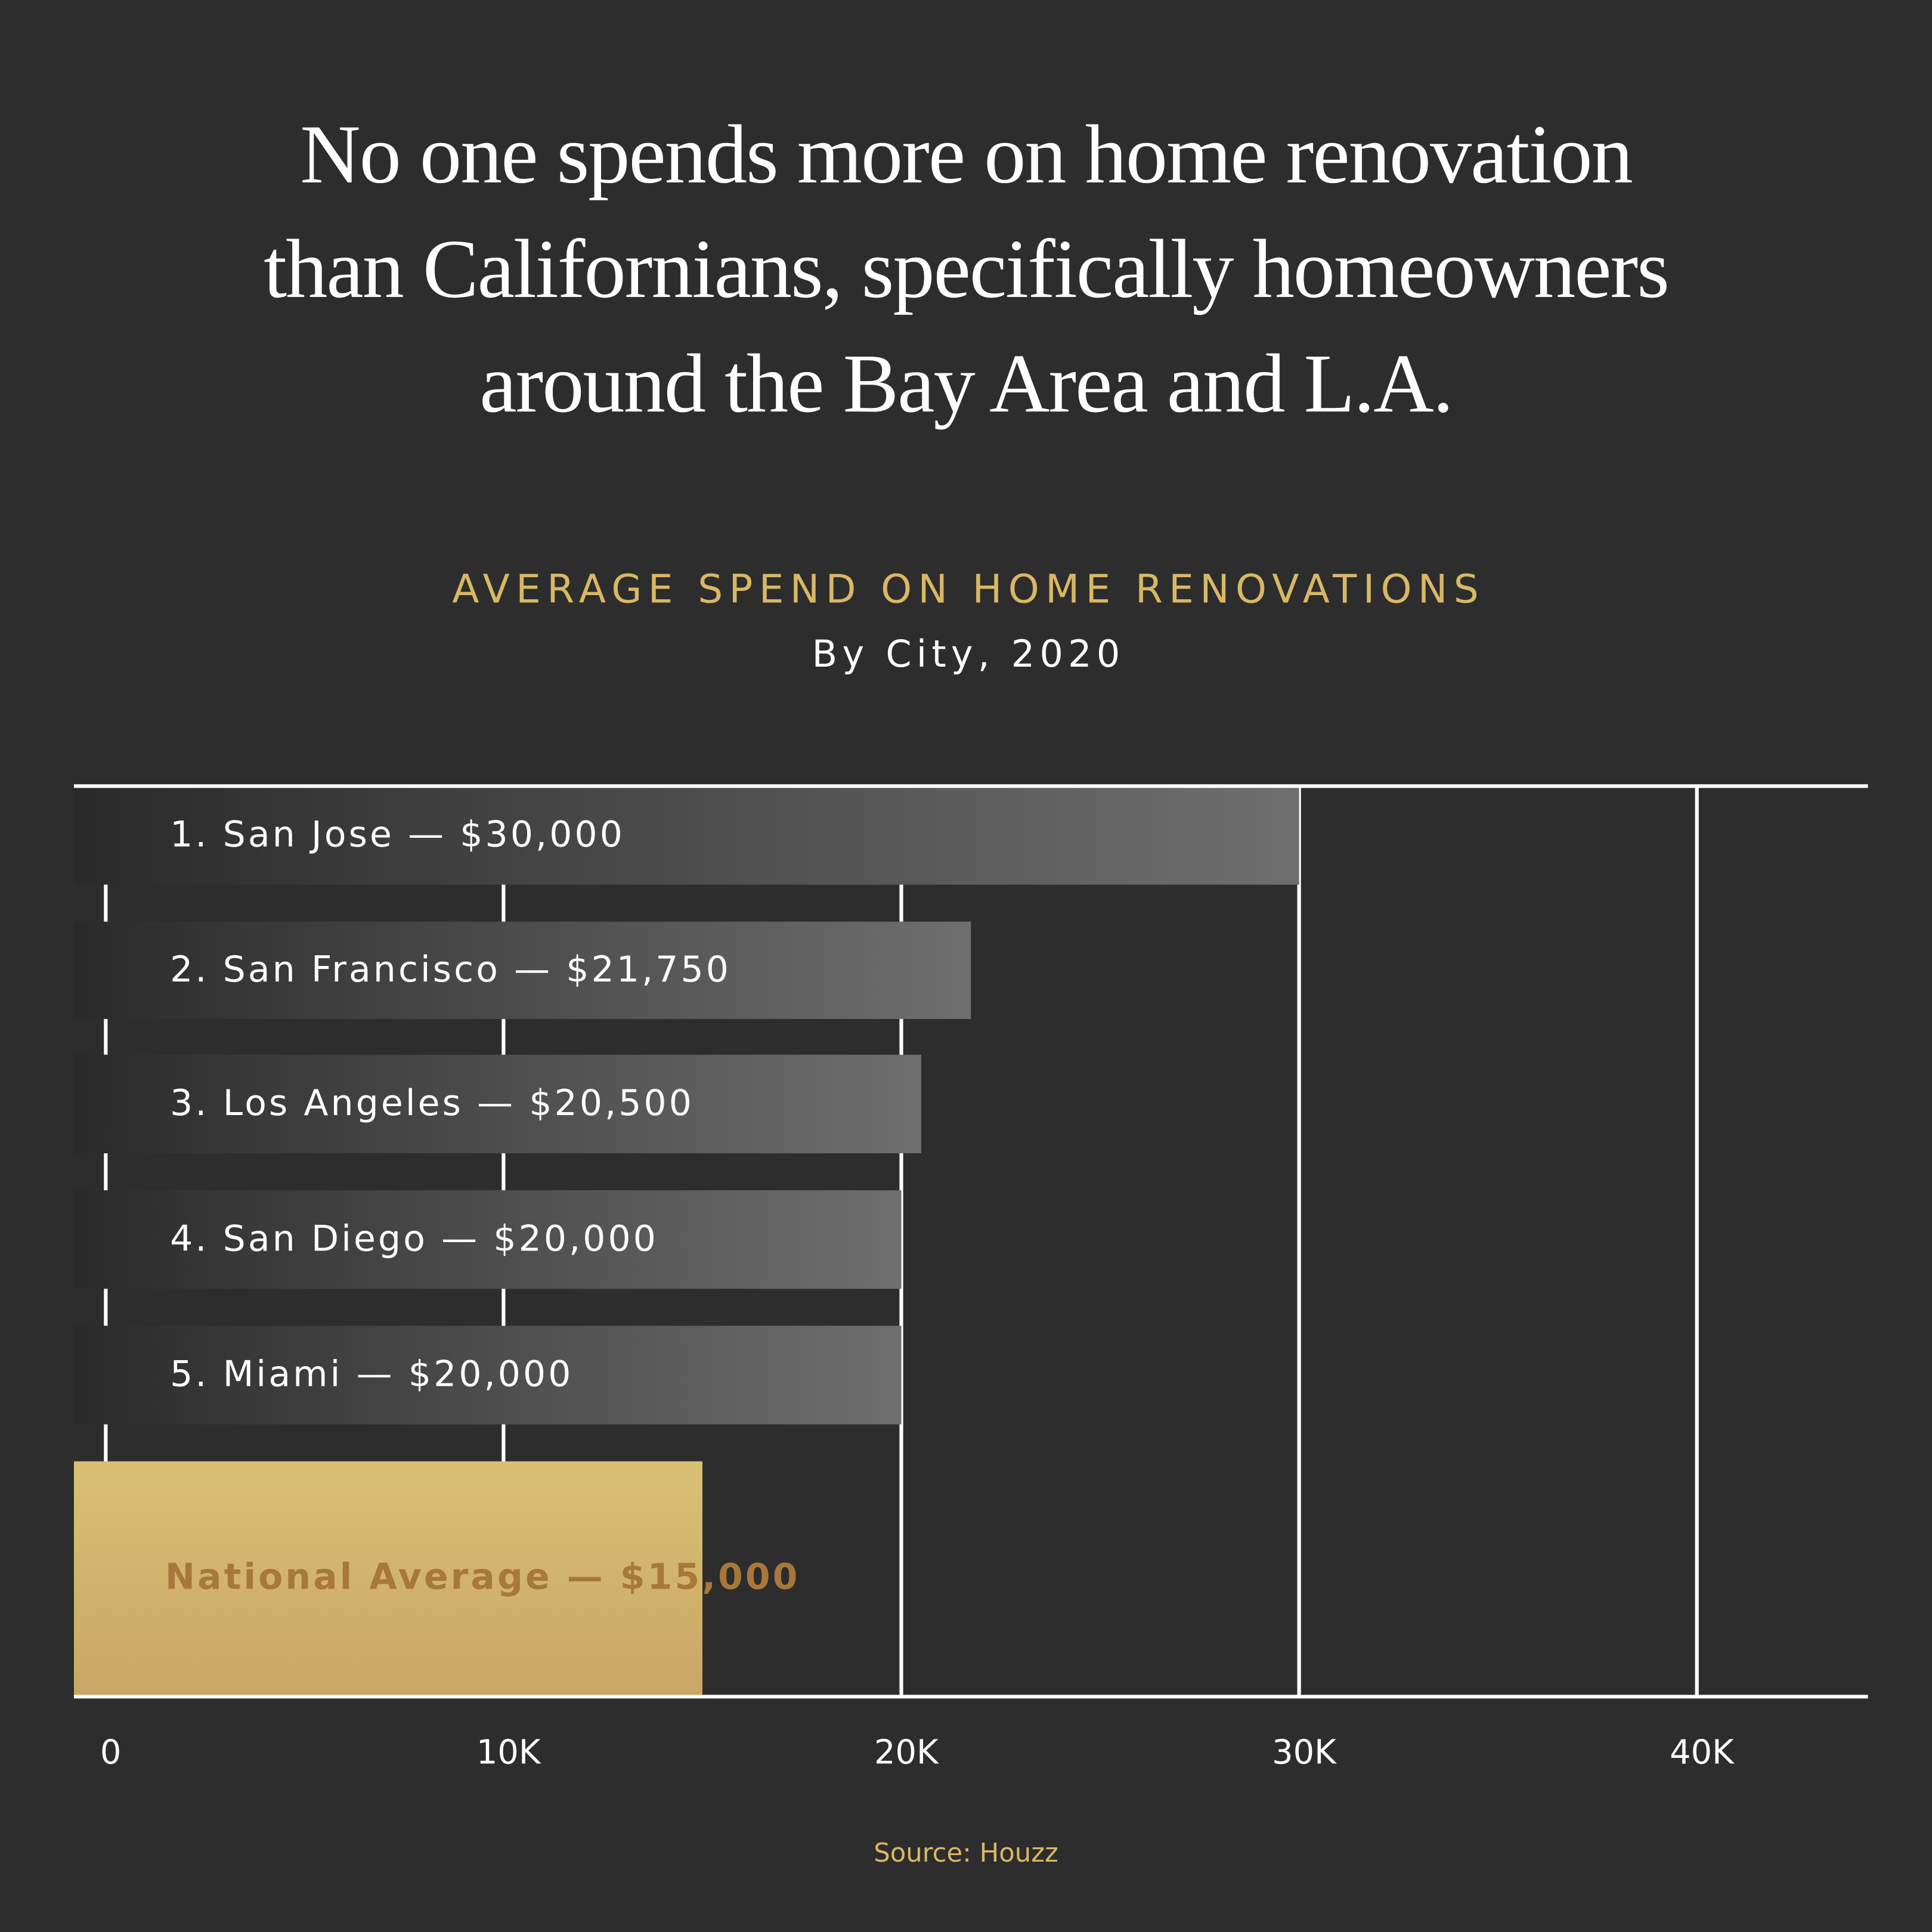 The width and height of the screenshot is (1932, 1932). Describe the element at coordinates (432, 1103) in the screenshot. I see `bar-label: 3. Los Angeles — $20,500` at that location.